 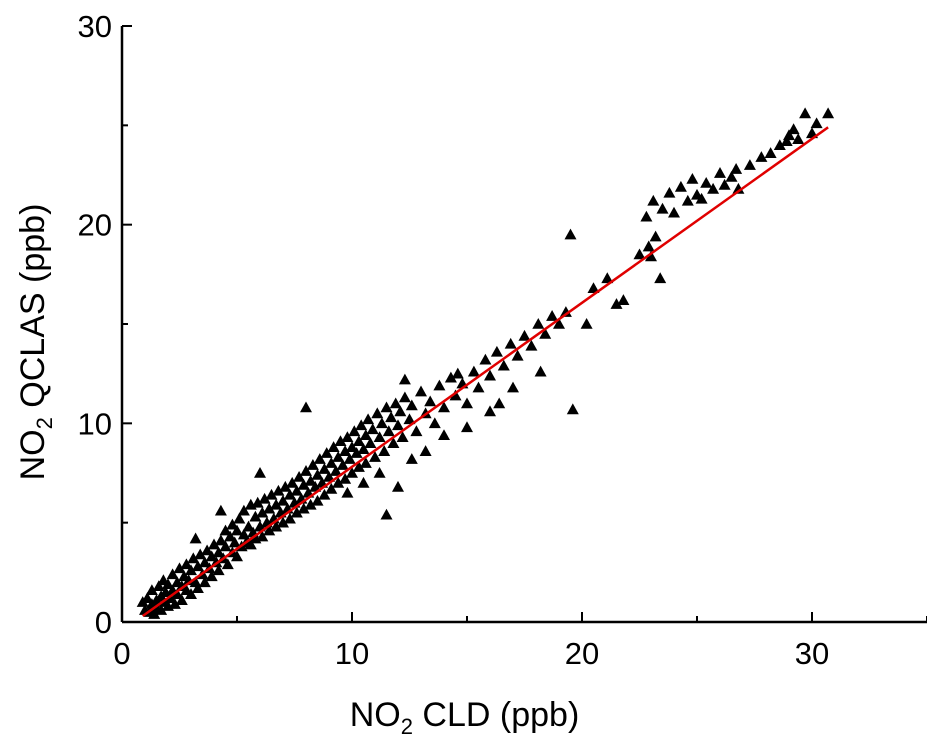 What do you see at coordinates (582, 653) in the screenshot?
I see `x-tick-label: 20` at bounding box center [582, 653].